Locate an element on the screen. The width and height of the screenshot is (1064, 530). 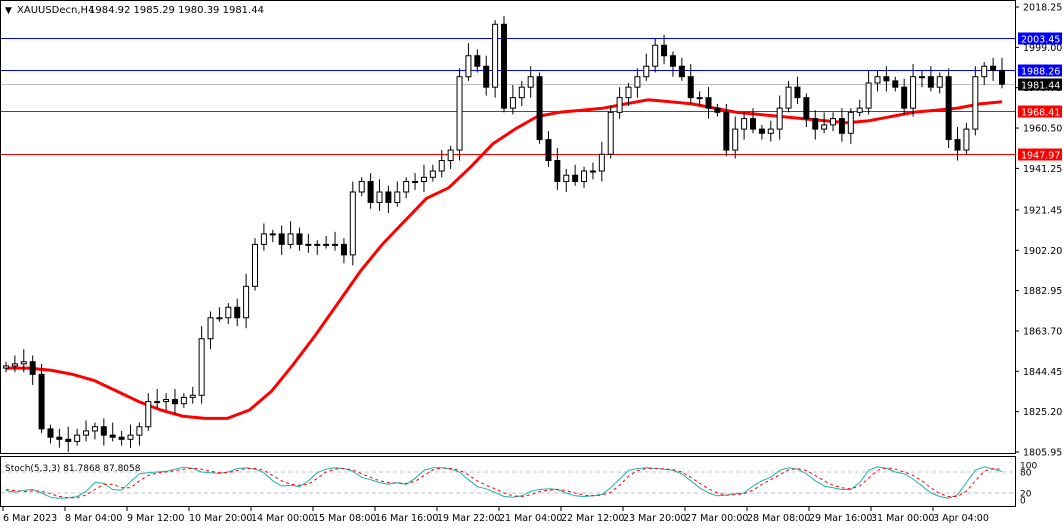
price-tick-label: 1844.45 is located at coordinates (1042, 372).